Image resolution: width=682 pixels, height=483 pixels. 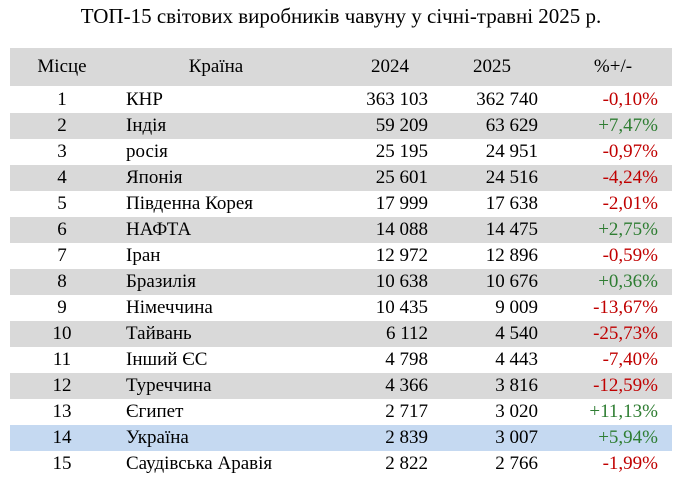 What do you see at coordinates (341, 386) in the screenshot?
I see `table-row: 12 Туреччина 4 366 3 816 -12,59%` at bounding box center [341, 386].